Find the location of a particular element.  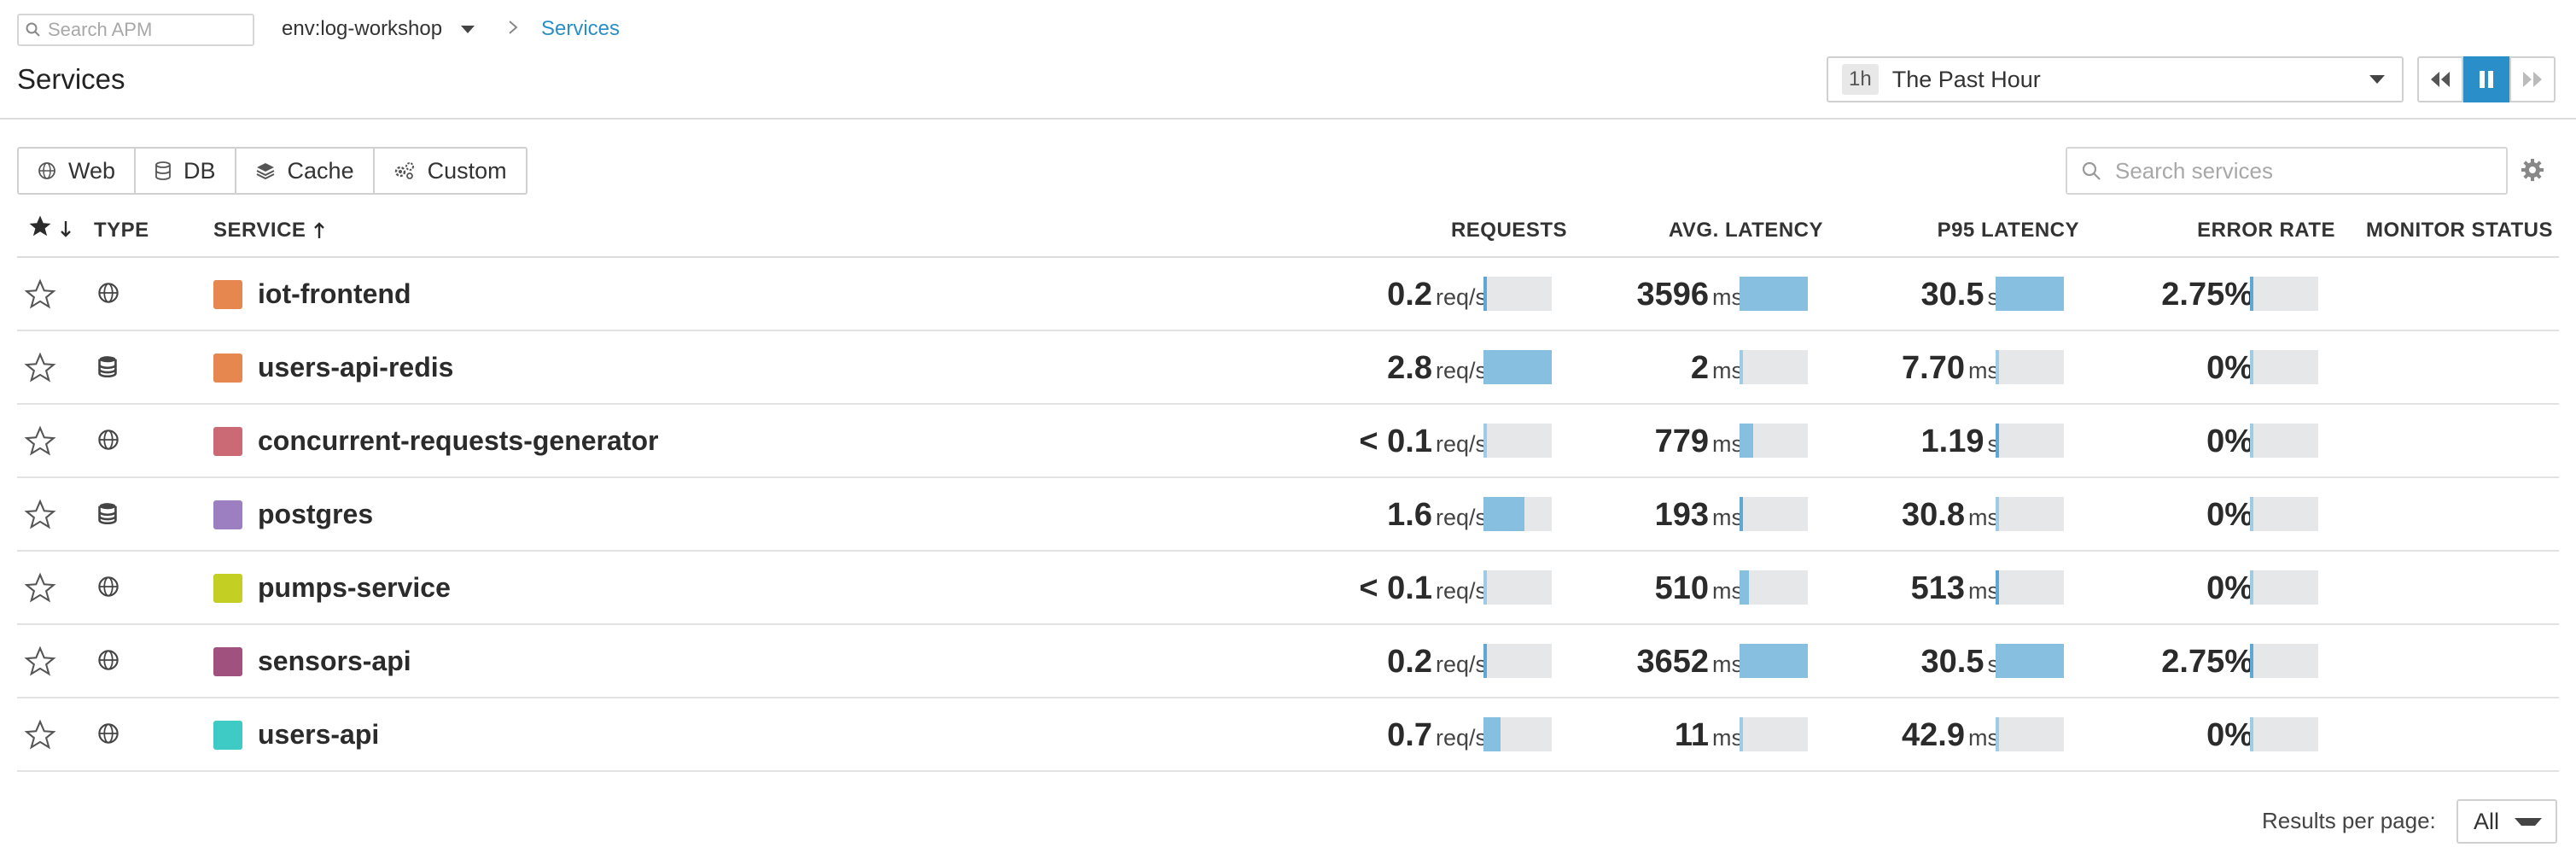

requests-metric-value: 2.8 is located at coordinates (1409, 368).